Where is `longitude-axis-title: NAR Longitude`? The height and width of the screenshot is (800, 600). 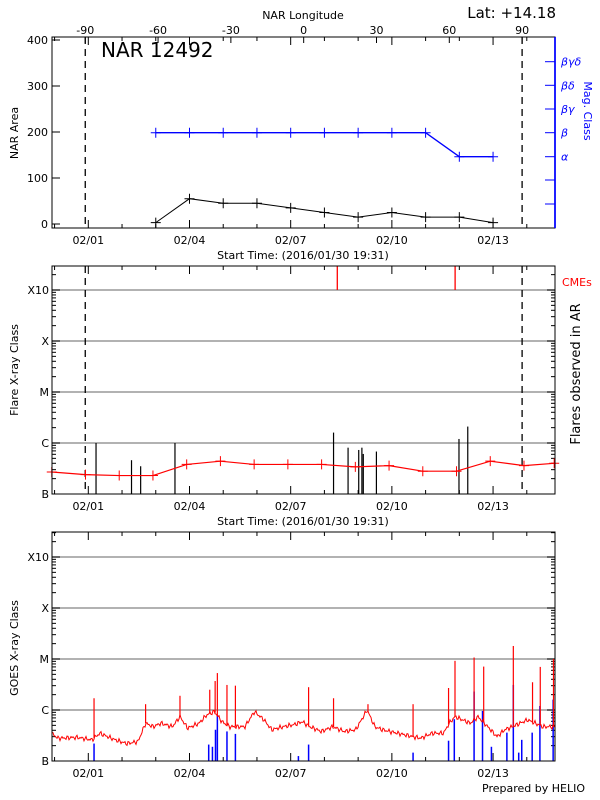 longitude-axis-title: NAR Longitude is located at coordinates (303, 15).